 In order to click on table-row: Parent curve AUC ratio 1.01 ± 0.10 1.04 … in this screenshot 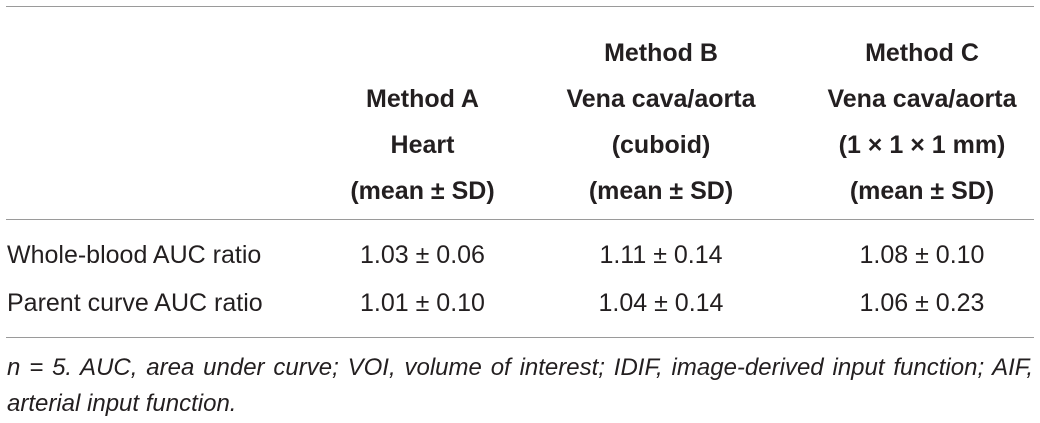, I will do `click(520, 303)`.